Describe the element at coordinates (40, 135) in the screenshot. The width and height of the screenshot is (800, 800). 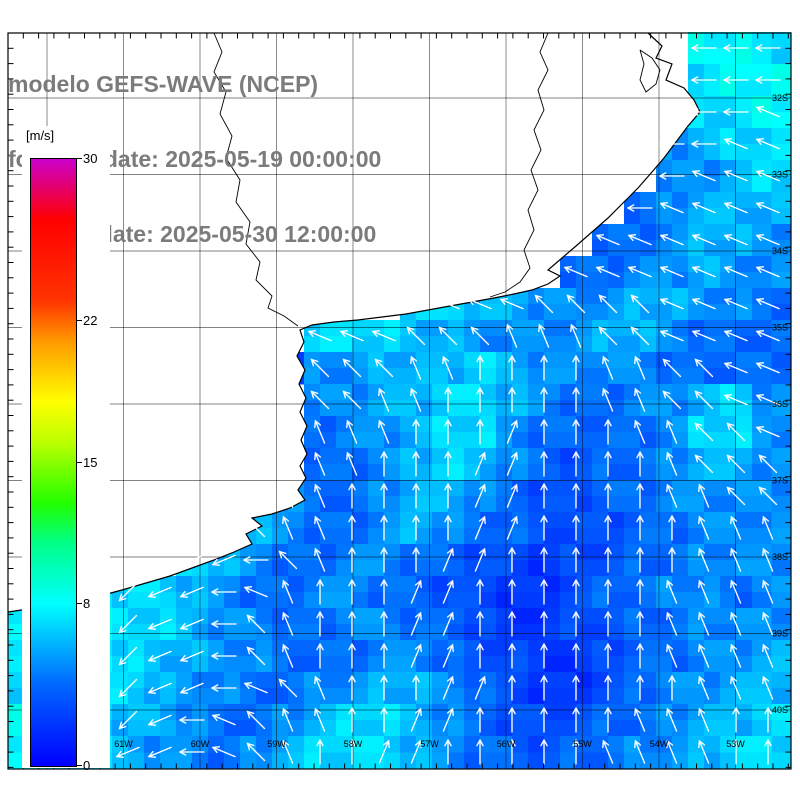
I see `colorbar-units-label: [m/s]` at that location.